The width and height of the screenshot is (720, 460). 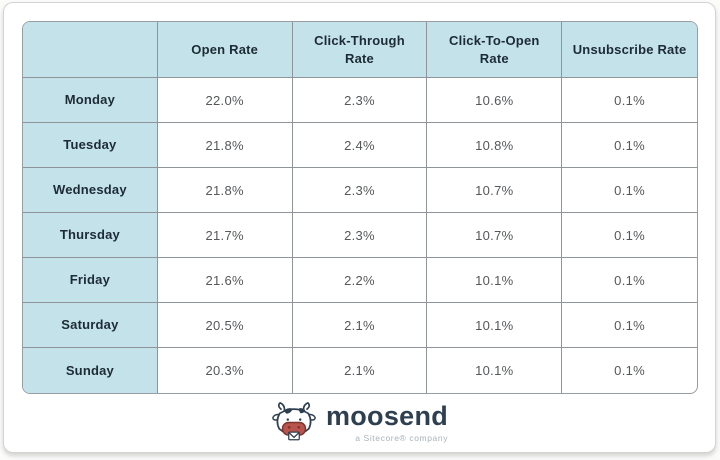 I want to click on table-cell: 10.8%, so click(x=495, y=145).